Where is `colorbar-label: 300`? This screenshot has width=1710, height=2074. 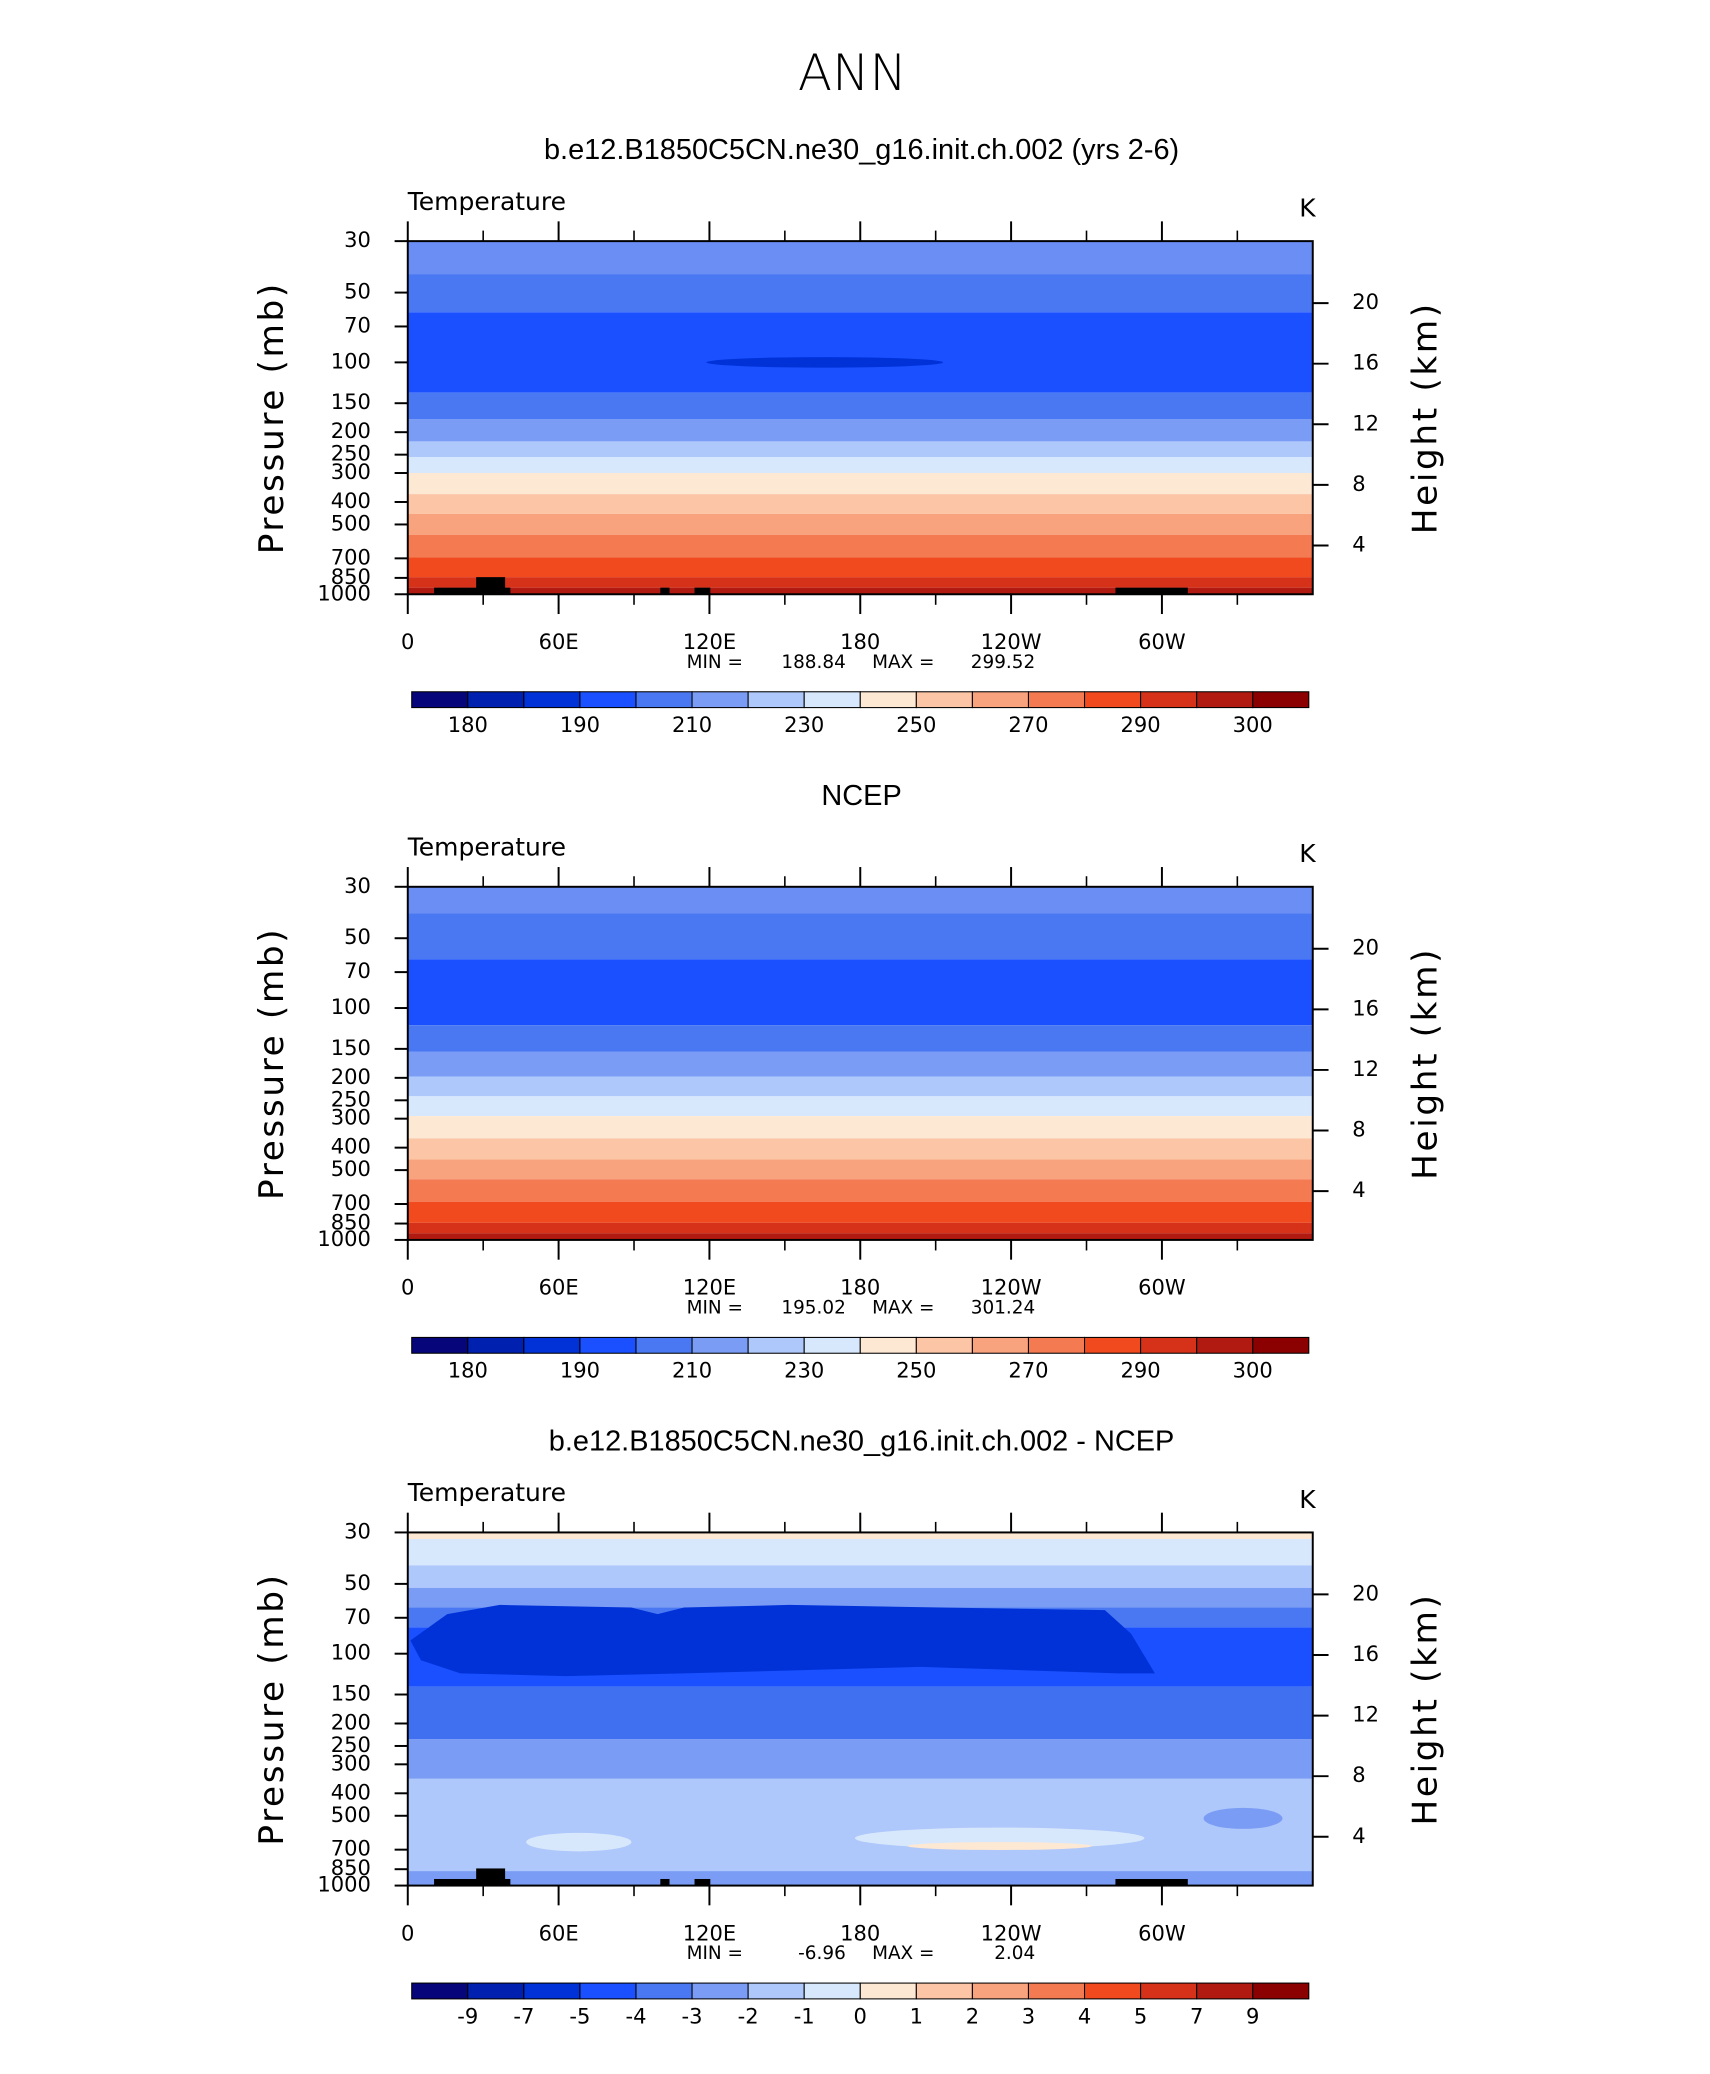 colorbar-label: 300 is located at coordinates (1253, 1370).